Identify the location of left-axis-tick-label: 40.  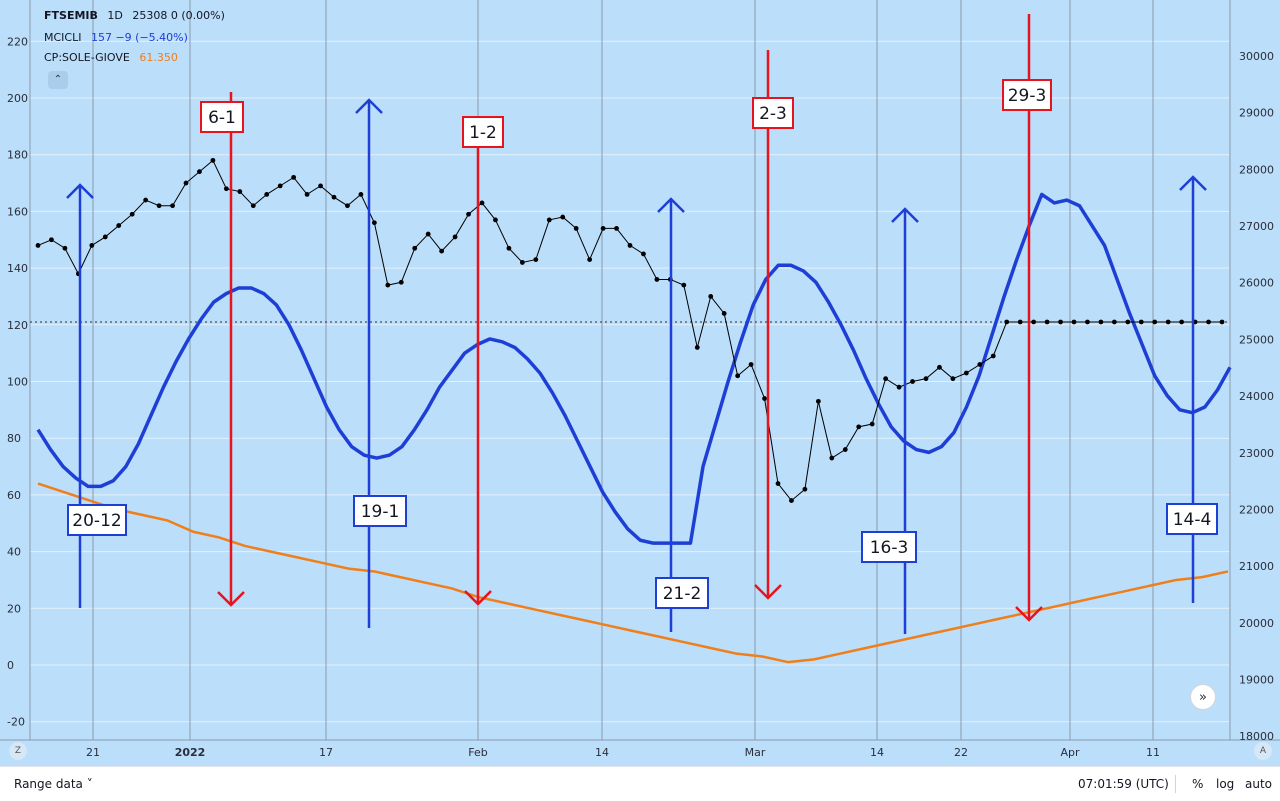
(14, 552).